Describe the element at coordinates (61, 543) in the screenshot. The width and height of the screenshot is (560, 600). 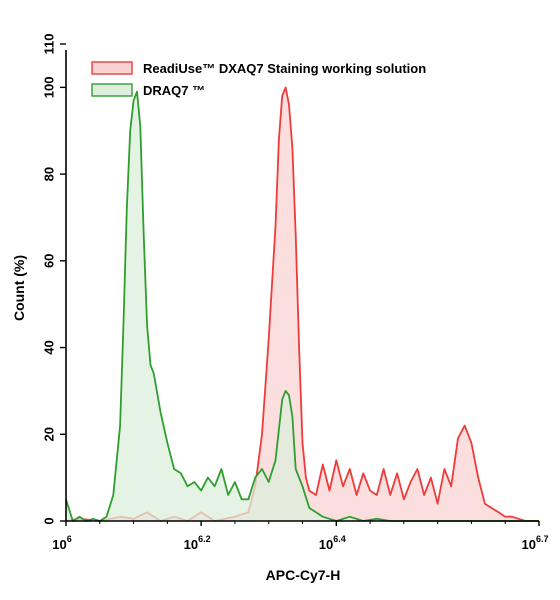
I see `x-tick-label: 106` at that location.